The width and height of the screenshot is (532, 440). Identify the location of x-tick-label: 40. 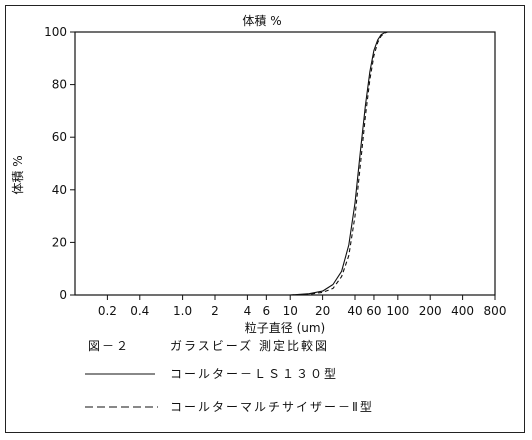
(354, 311).